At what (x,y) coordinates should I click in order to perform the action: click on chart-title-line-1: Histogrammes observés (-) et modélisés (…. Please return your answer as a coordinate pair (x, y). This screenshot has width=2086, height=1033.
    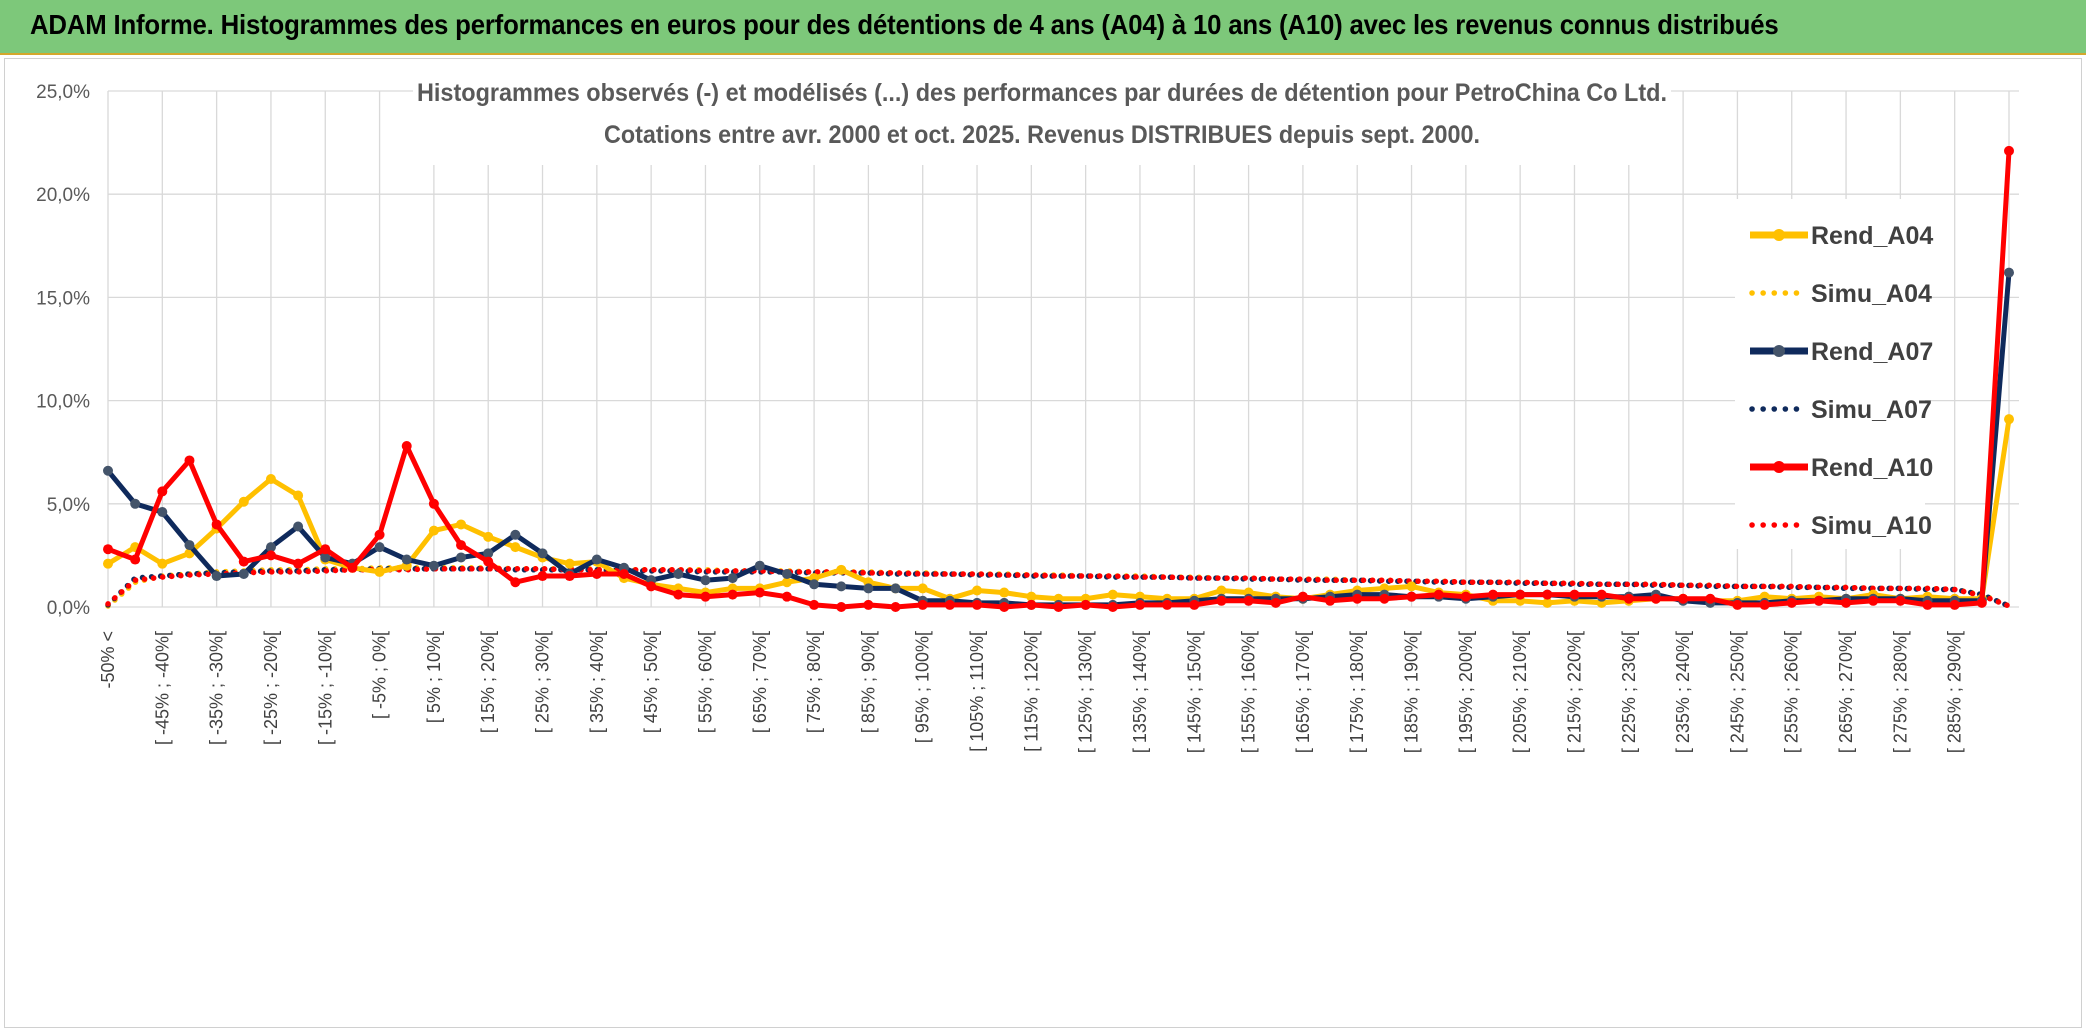
    Looking at the image, I should click on (1042, 93).